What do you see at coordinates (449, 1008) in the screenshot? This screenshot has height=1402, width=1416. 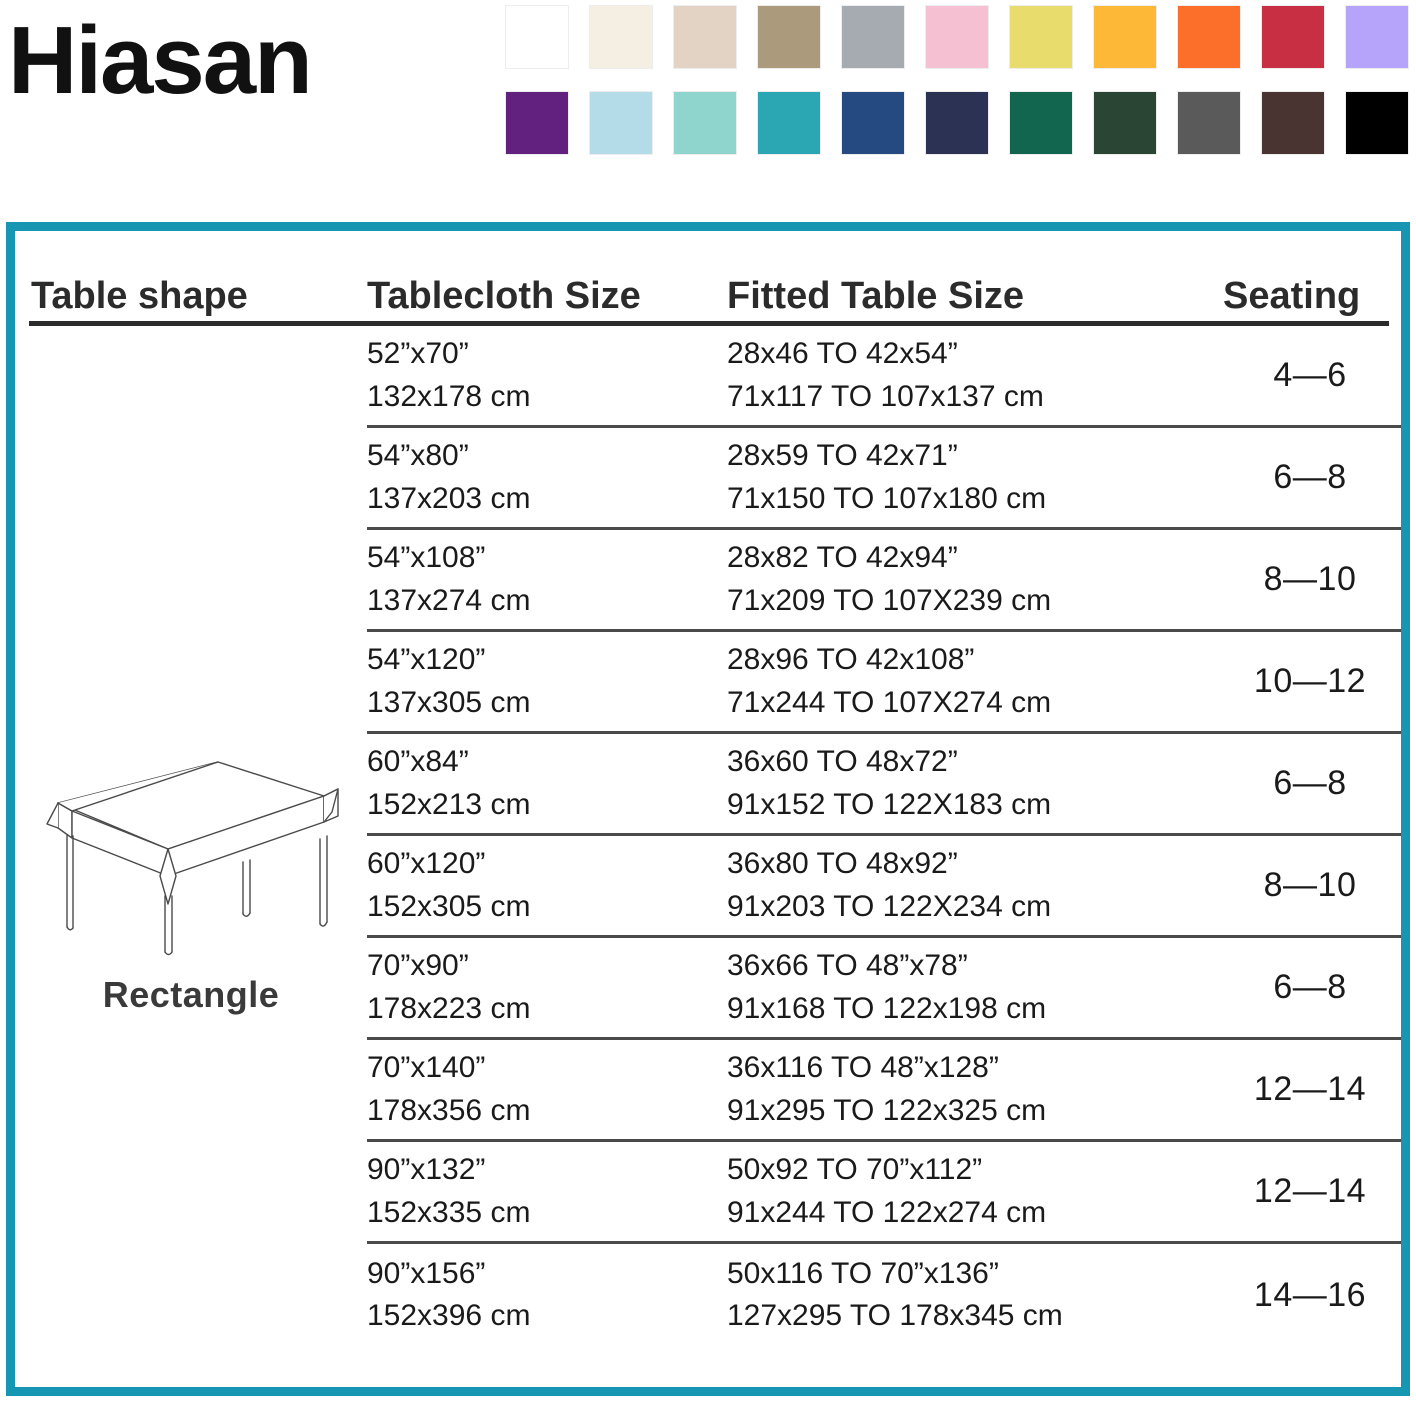 I see `tablecloth-size-cm: 178x223 cm` at bounding box center [449, 1008].